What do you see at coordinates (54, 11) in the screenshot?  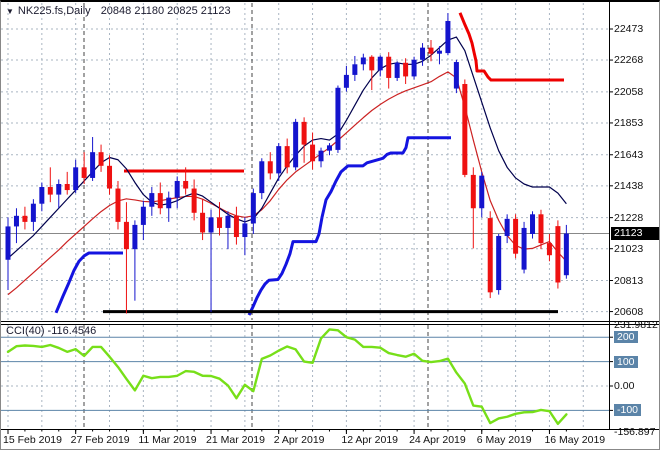 I see `symbol-period-label: NK225.fs,Daily` at bounding box center [54, 11].